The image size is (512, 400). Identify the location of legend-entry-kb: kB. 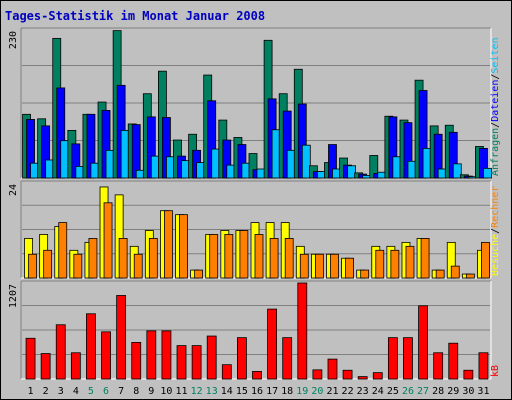
(495, 371).